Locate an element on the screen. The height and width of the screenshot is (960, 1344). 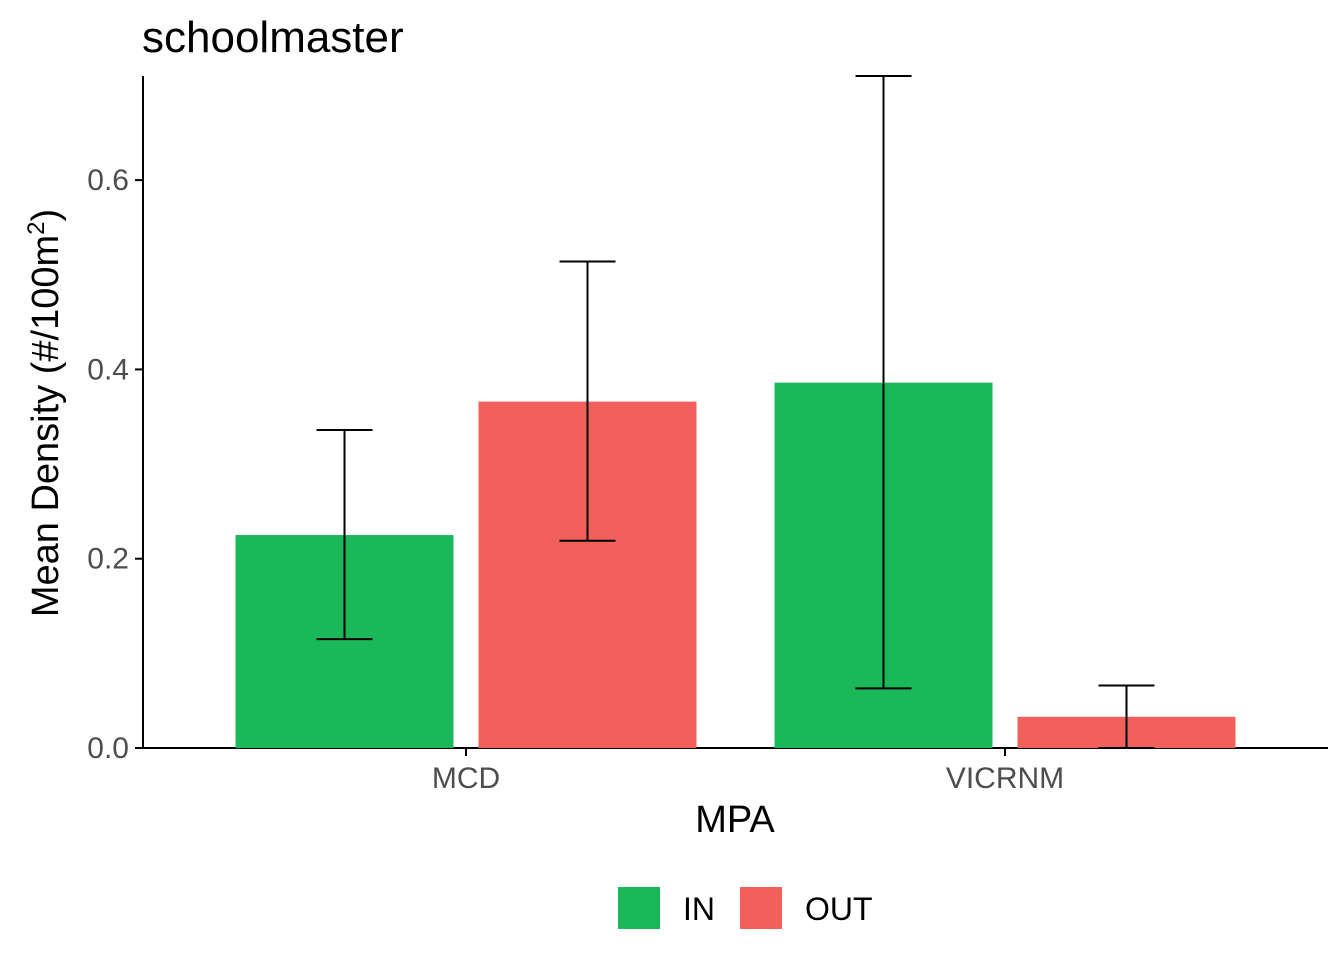
x-ticks: MCD VICRNM is located at coordinates (748, 771).